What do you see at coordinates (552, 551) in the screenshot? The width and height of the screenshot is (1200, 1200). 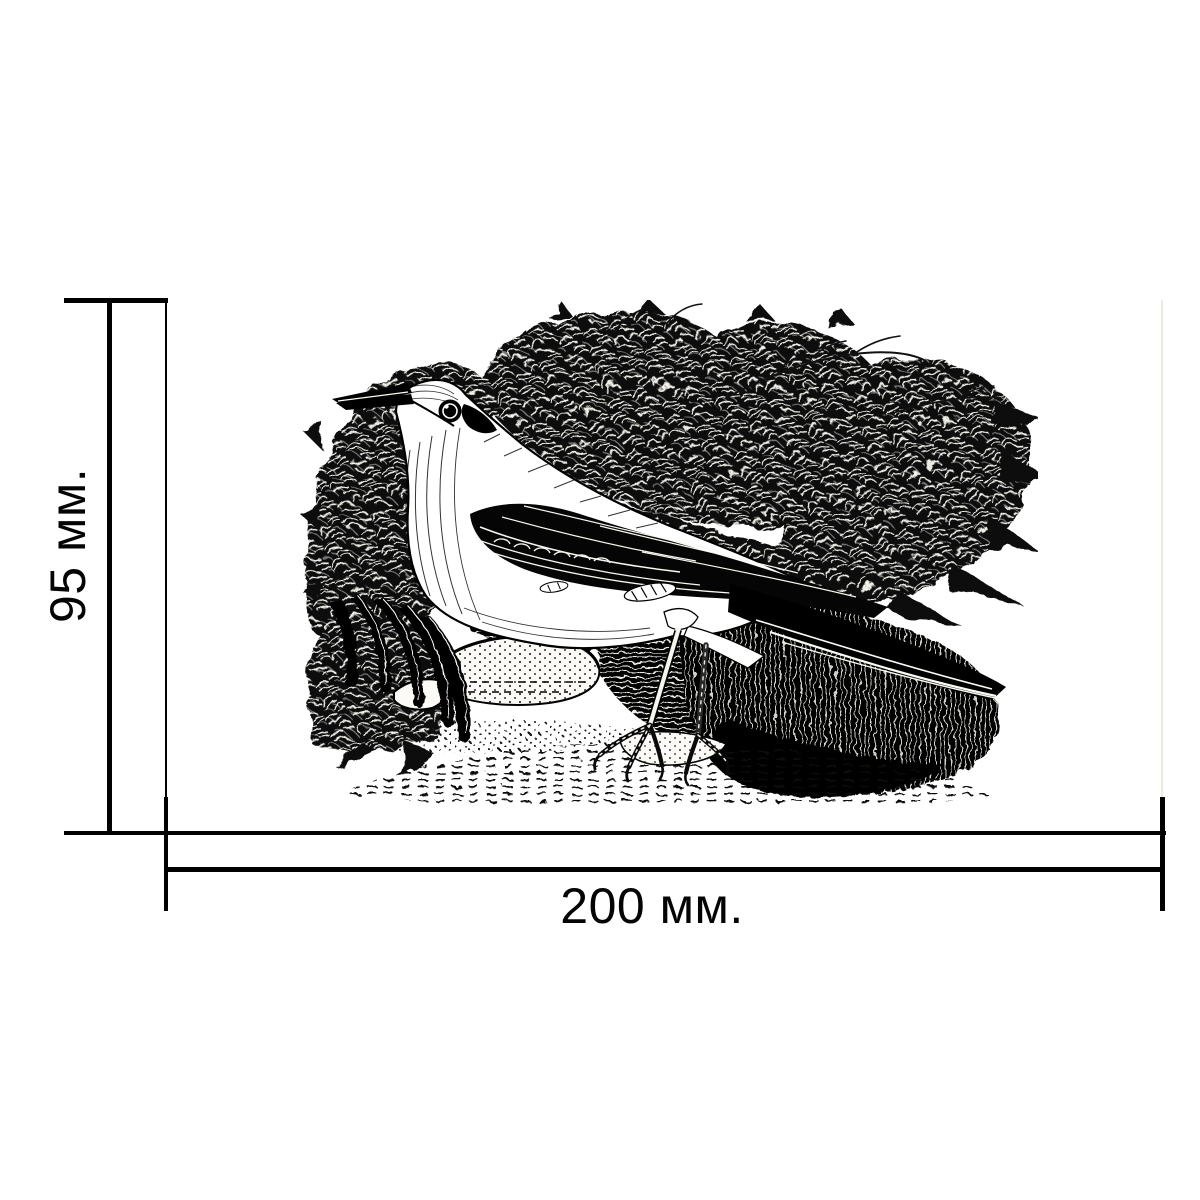 I see `bird-scapular-feathers` at bounding box center [552, 551].